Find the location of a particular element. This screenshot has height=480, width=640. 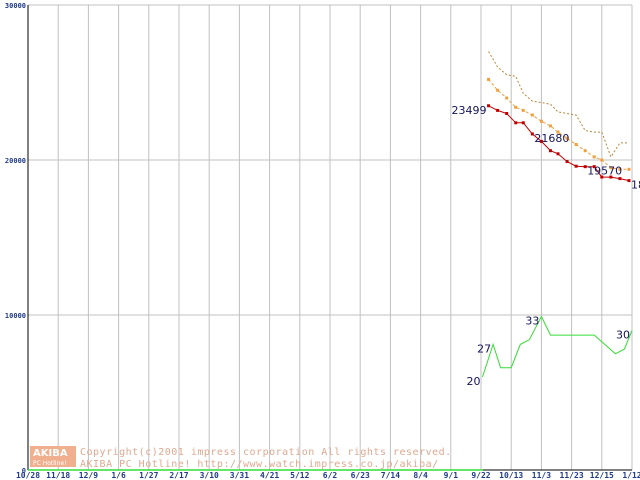

x-tick-label: 8/4 is located at coordinates (420, 475).